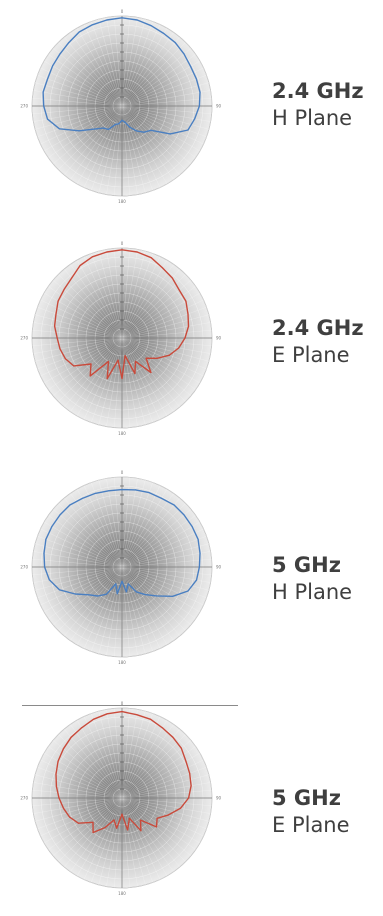 The width and height of the screenshot is (383, 916). What do you see at coordinates (318, 105) in the screenshot?
I see `plot-caption: 2.4 GHz H Plane` at bounding box center [318, 105].